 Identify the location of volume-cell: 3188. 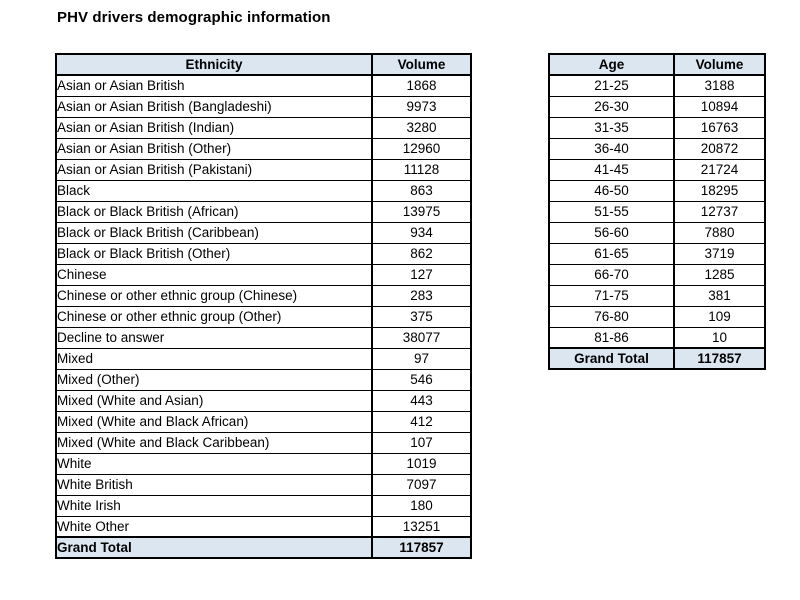
(719, 85).